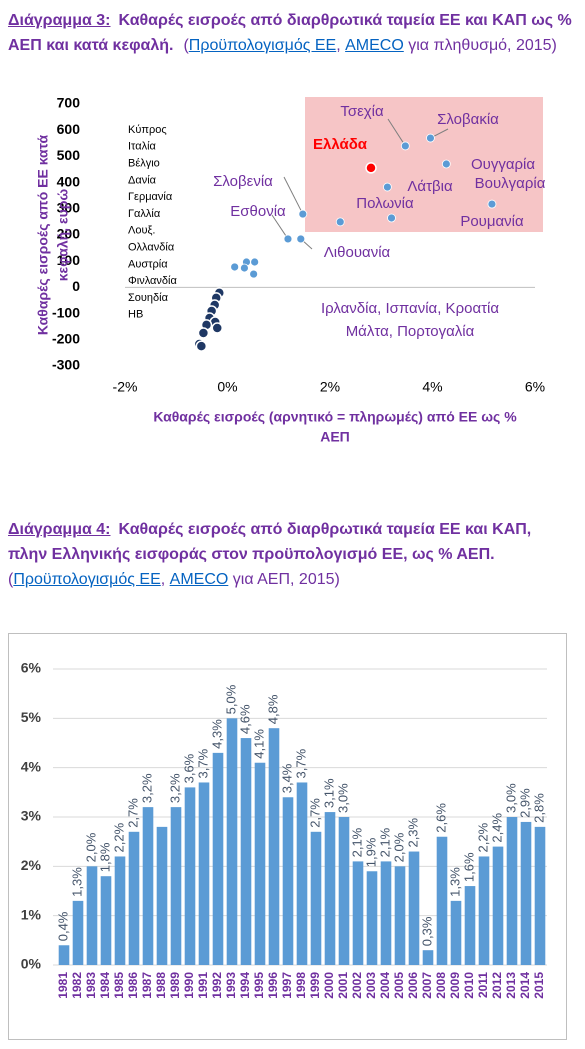  I want to click on x-tick-label: 1988, so click(161, 985).